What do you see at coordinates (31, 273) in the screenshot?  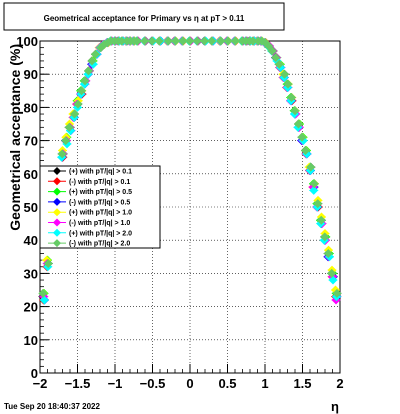 I see `y-tick-label: 30` at bounding box center [31, 273].